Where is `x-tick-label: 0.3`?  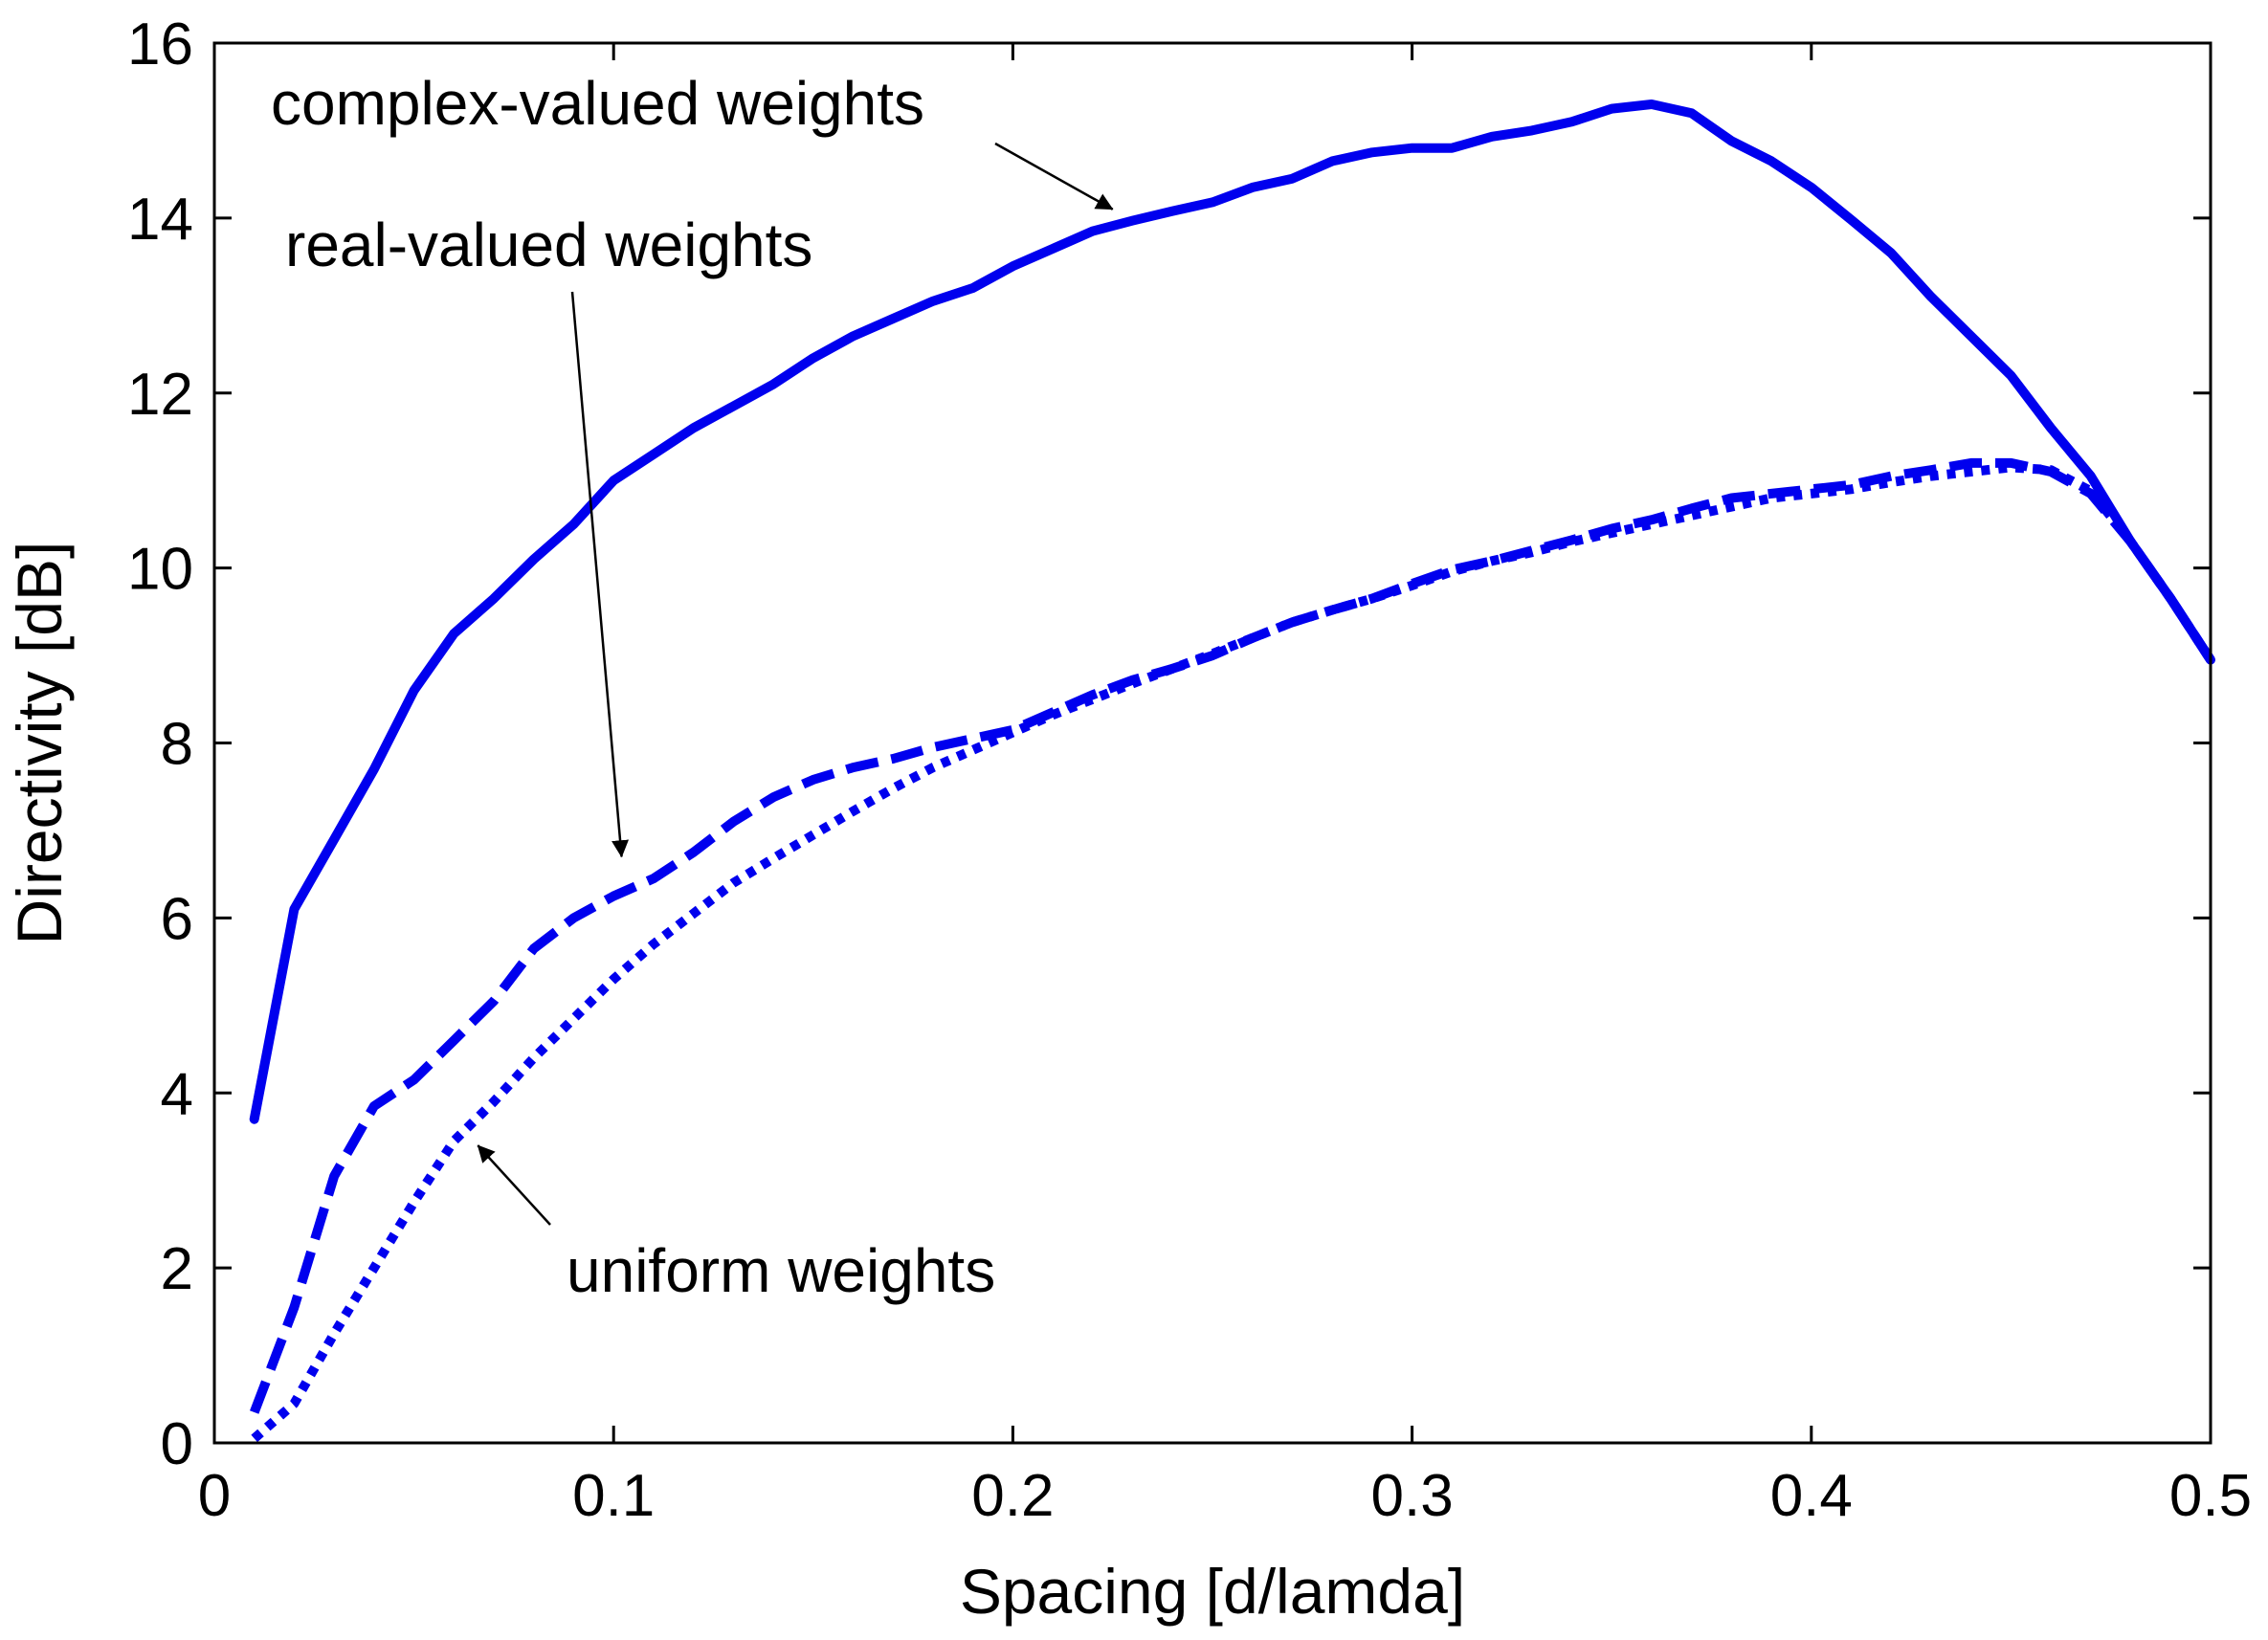
x-tick-label: 0.3 is located at coordinates (1411, 1496).